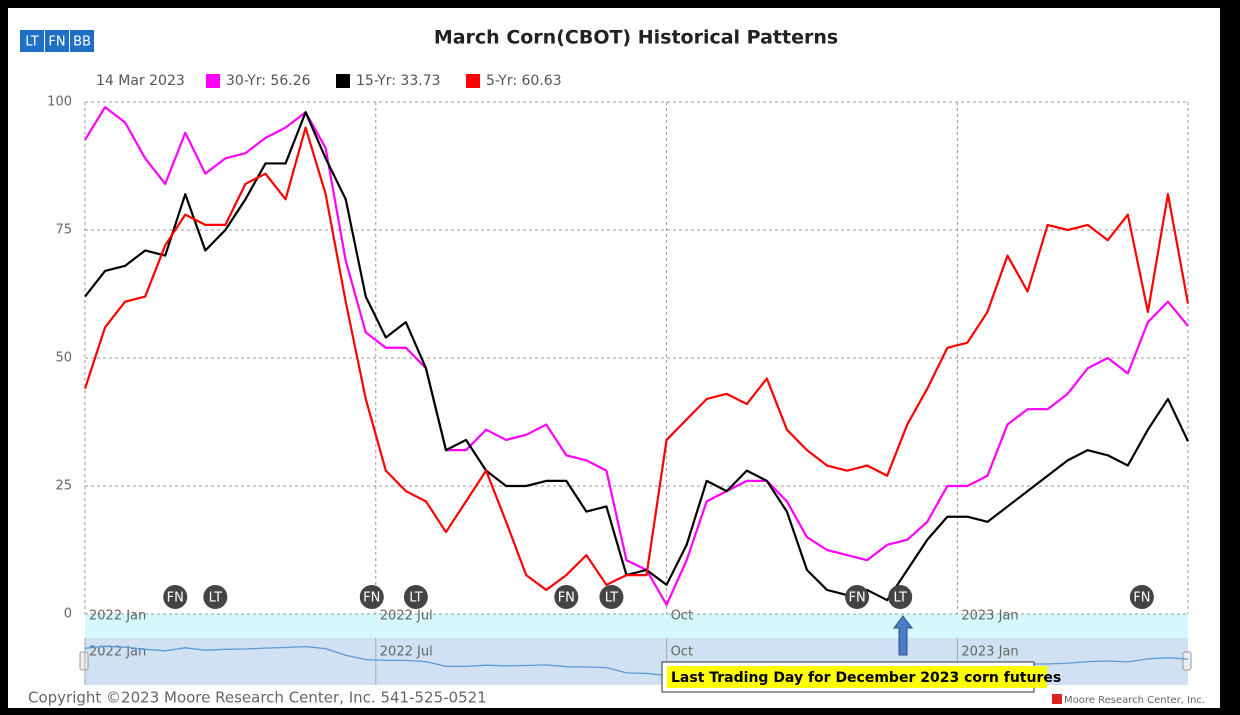  I want to click on button-label: BB, so click(82, 42).